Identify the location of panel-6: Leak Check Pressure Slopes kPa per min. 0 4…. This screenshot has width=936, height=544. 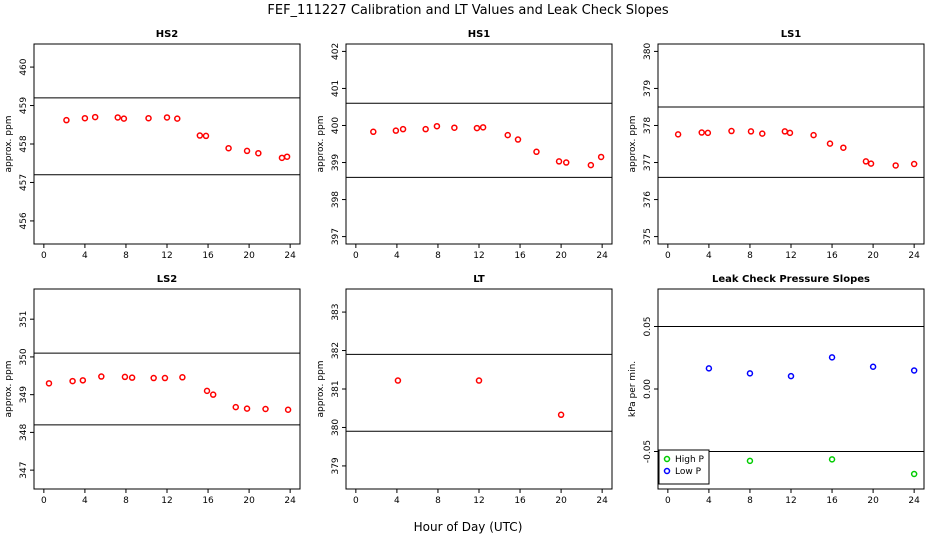
(776, 390).